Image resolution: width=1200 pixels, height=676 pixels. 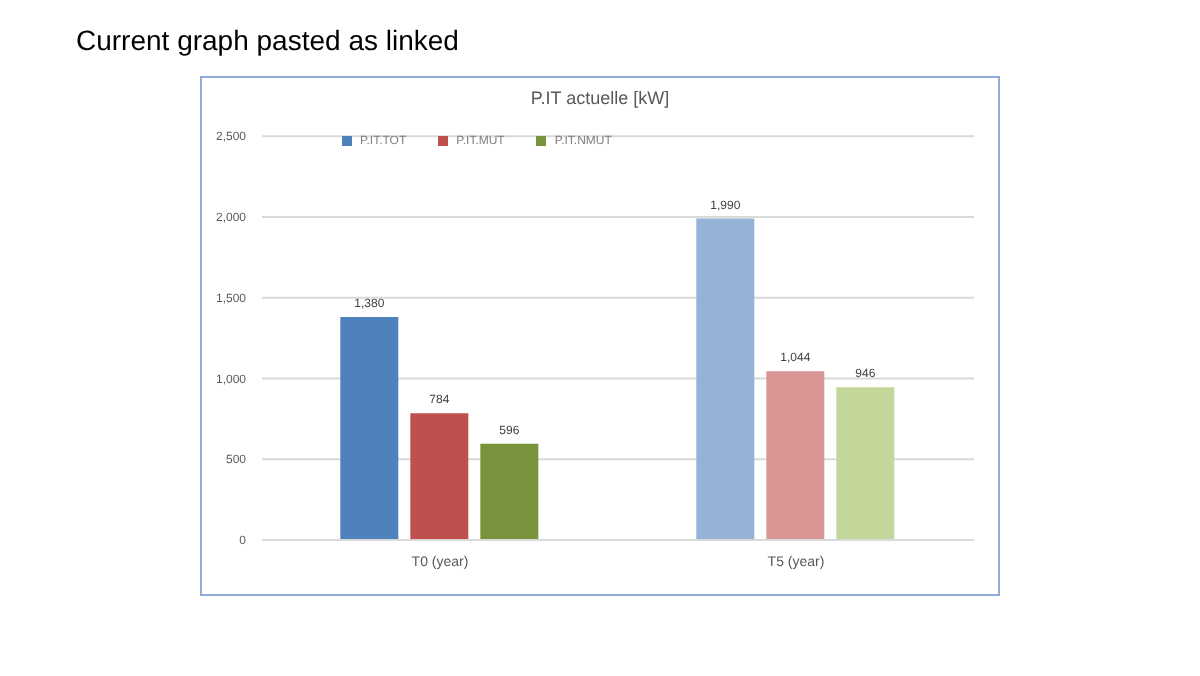 What do you see at coordinates (267, 40) in the screenshot?
I see `text: Current graph pasted as linked` at bounding box center [267, 40].